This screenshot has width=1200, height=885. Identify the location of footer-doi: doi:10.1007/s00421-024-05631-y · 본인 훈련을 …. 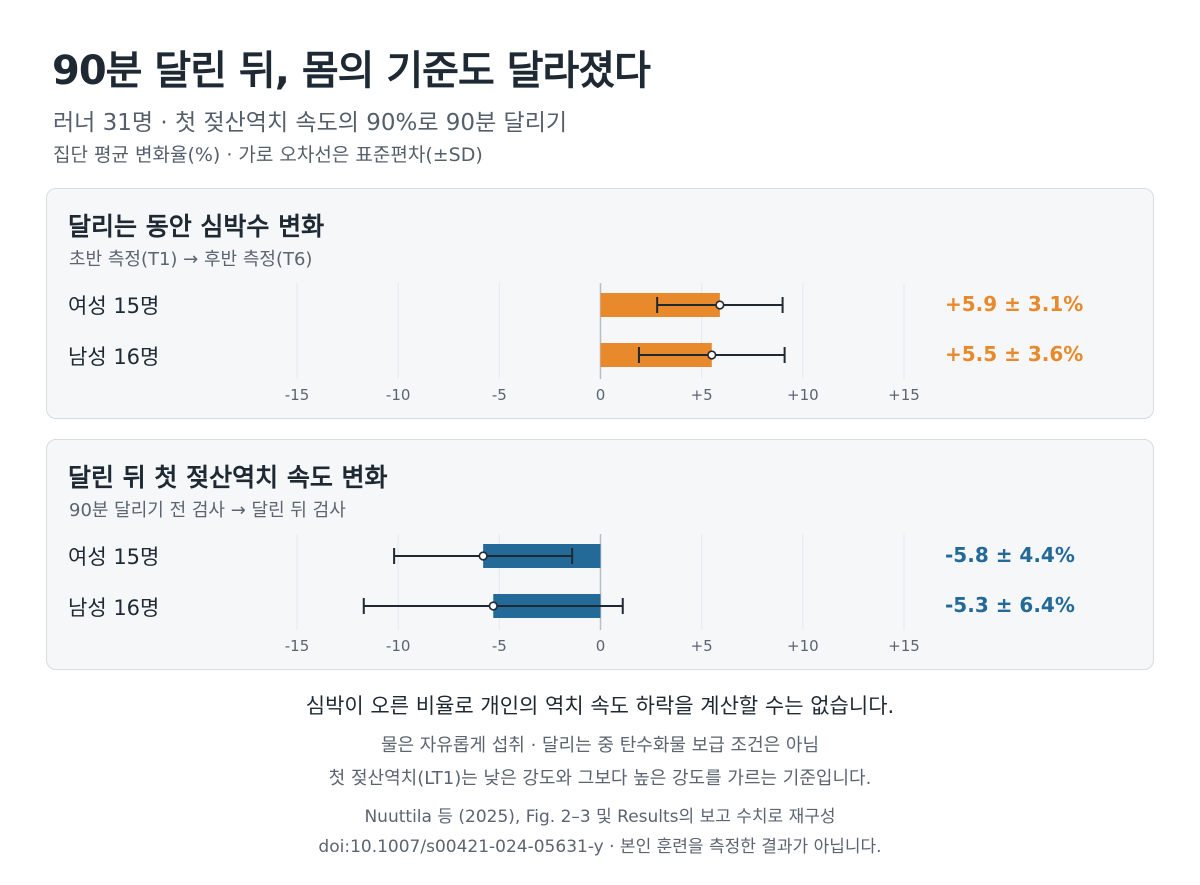
(600, 847).